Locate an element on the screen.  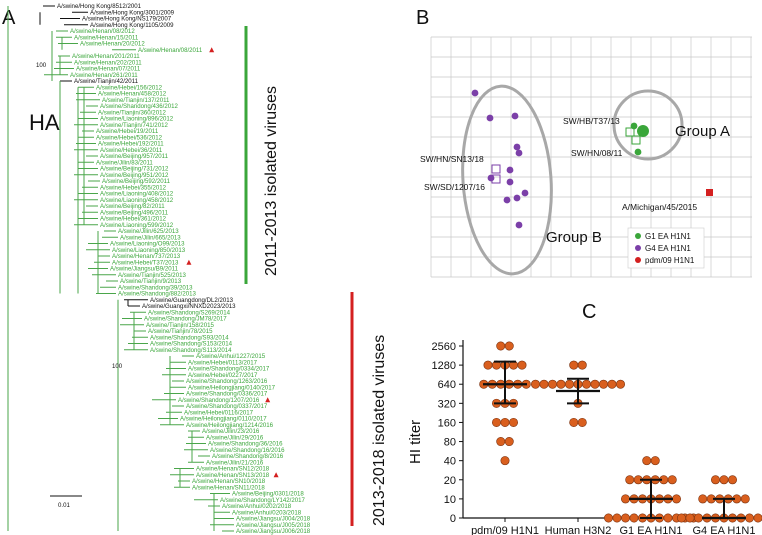
antigenic-map-points is located at coordinates (592, 159).